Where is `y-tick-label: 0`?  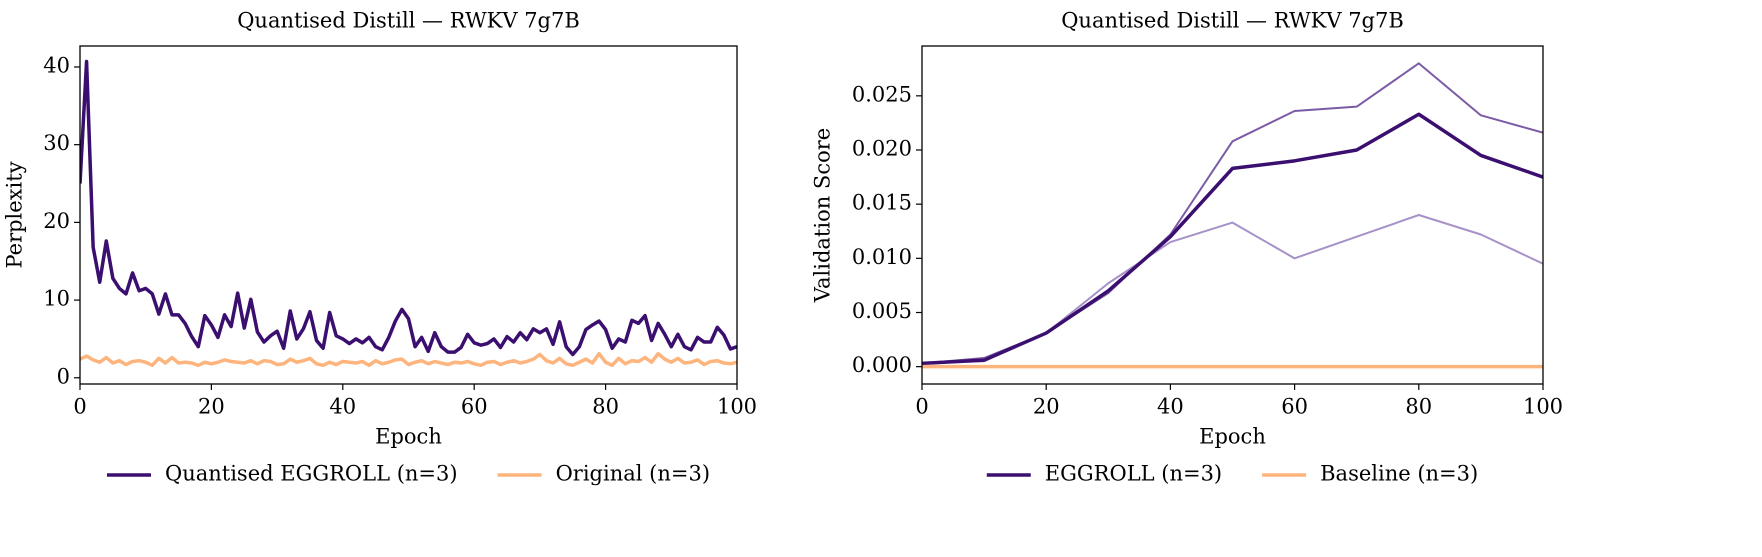 y-tick-label: 0 is located at coordinates (63, 376).